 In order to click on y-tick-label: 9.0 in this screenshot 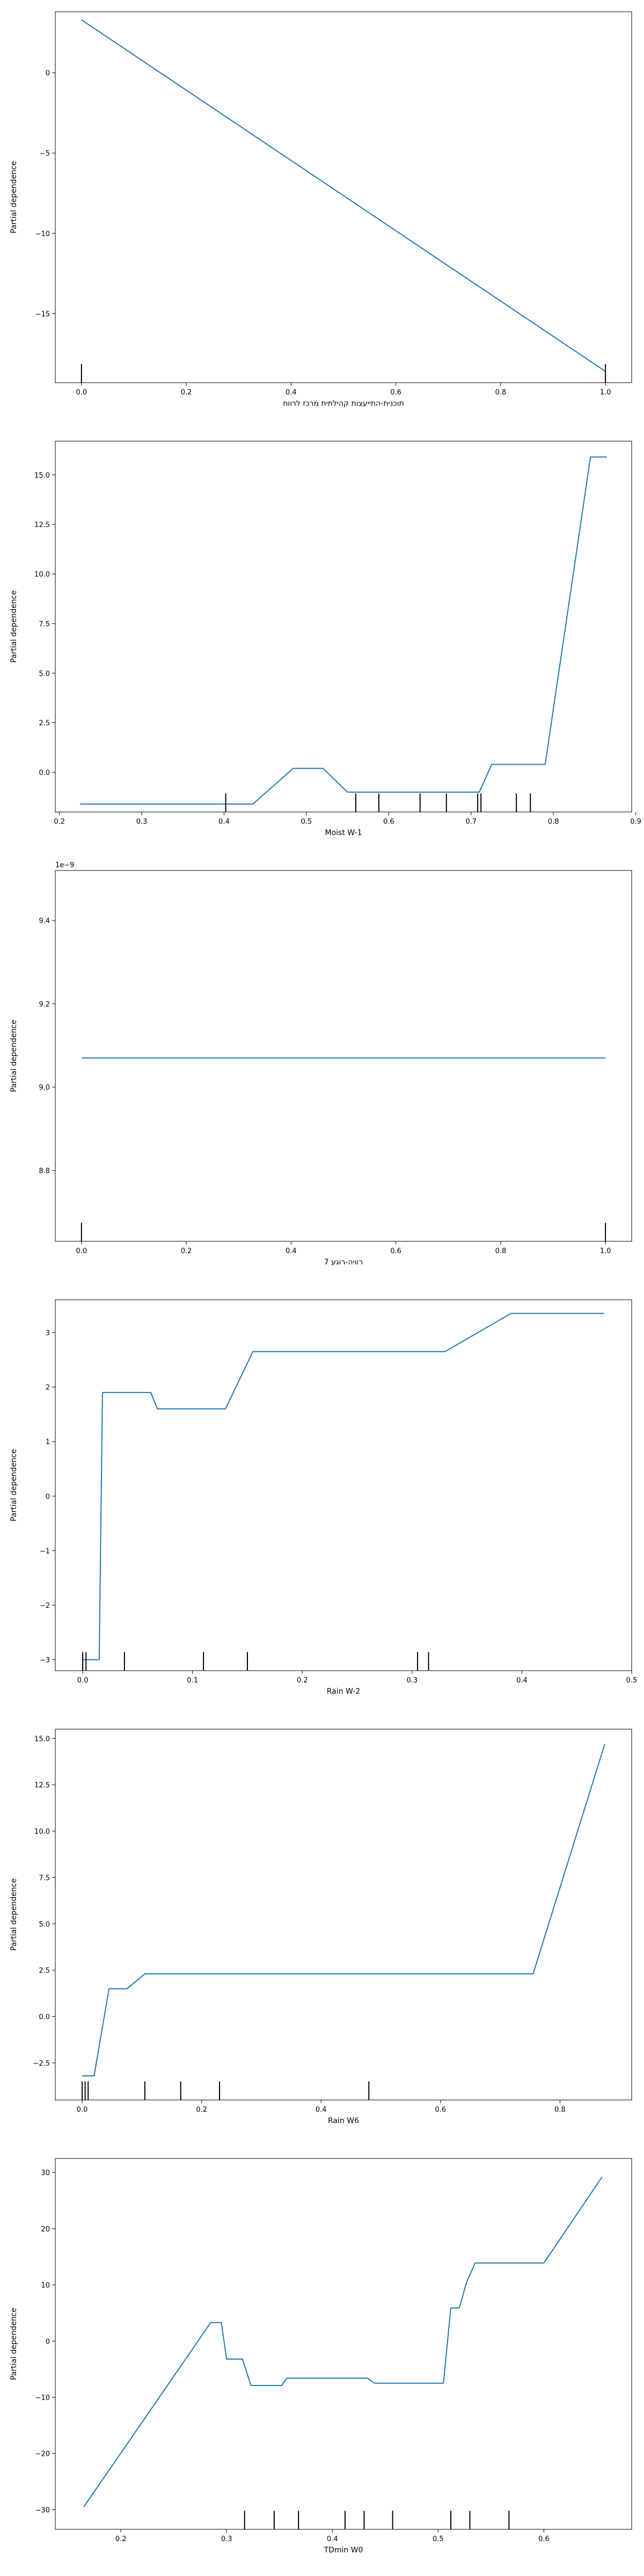, I will do `click(44, 1088)`.